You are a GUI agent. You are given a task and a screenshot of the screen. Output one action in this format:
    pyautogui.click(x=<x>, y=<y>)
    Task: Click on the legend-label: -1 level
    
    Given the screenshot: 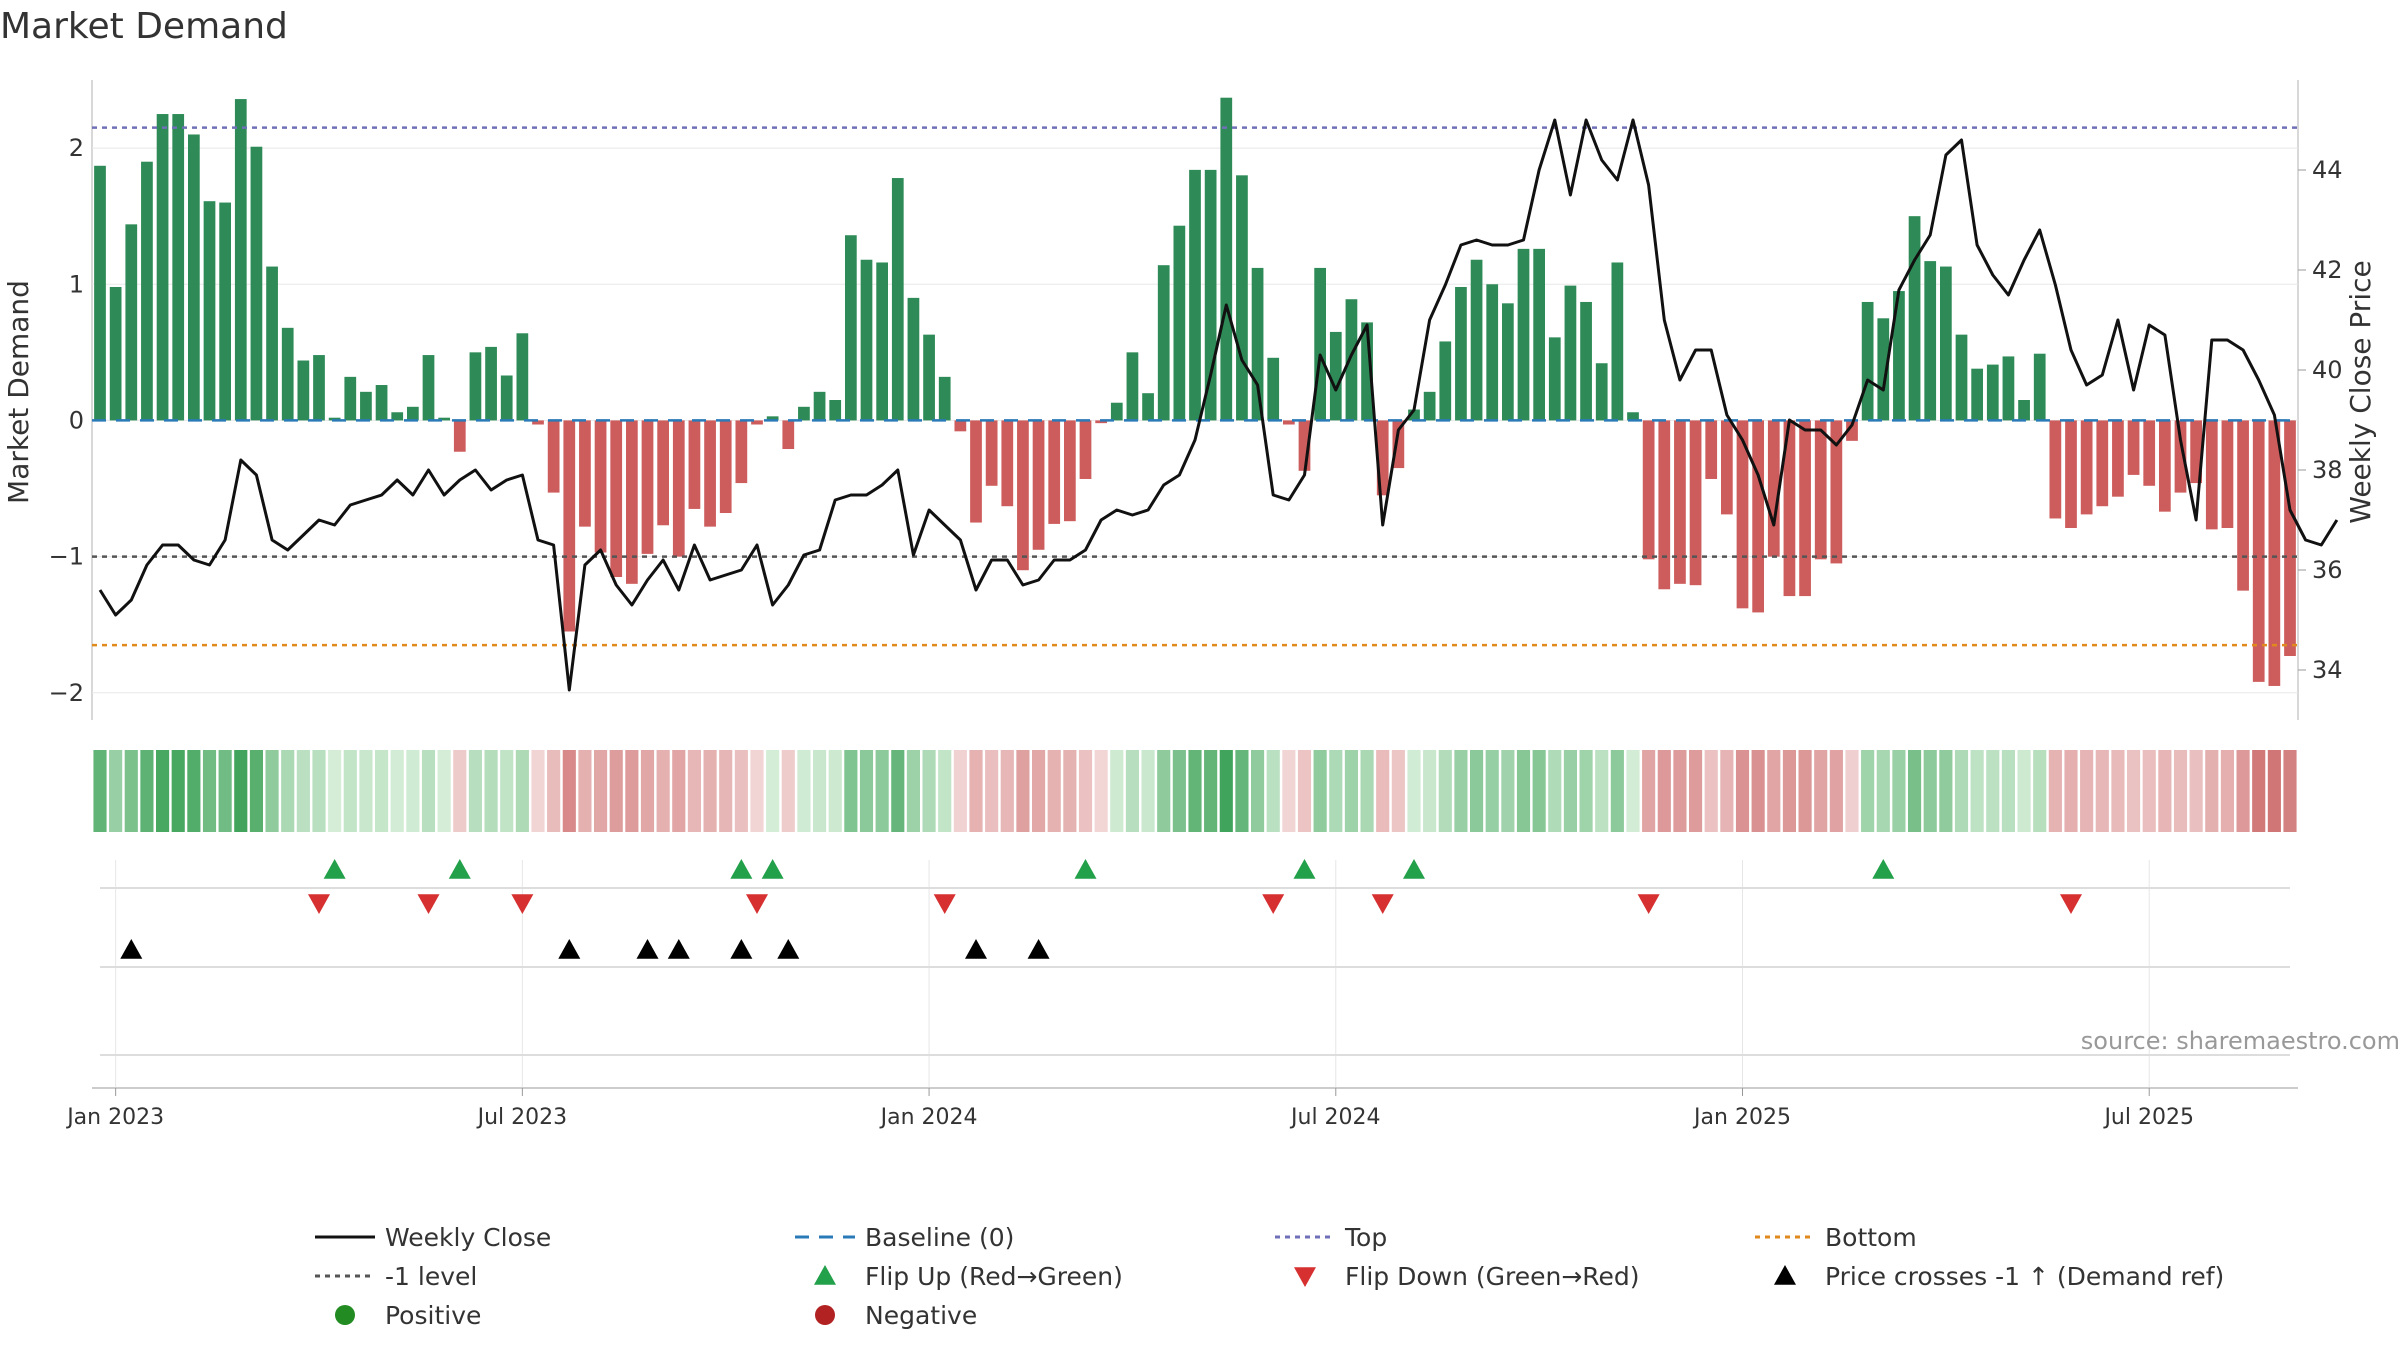 What is the action you would take?
    pyautogui.click(x=431, y=1276)
    